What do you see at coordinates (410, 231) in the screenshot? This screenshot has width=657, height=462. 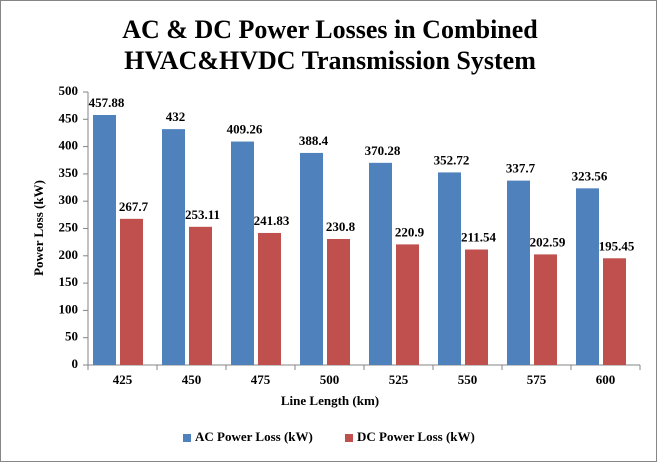 I see `data-label: 220.9` at bounding box center [410, 231].